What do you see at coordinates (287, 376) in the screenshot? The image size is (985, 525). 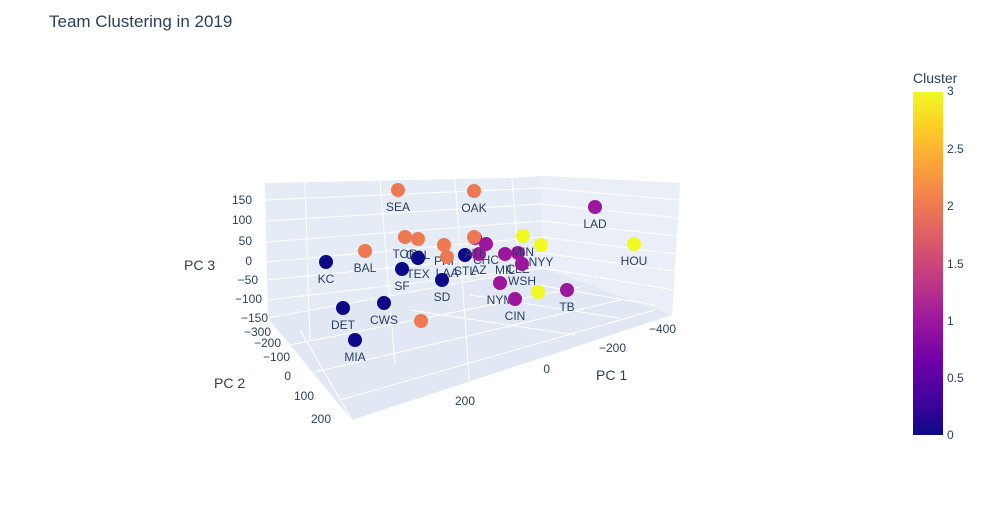 I see `y-tick-label: 0` at bounding box center [287, 376].